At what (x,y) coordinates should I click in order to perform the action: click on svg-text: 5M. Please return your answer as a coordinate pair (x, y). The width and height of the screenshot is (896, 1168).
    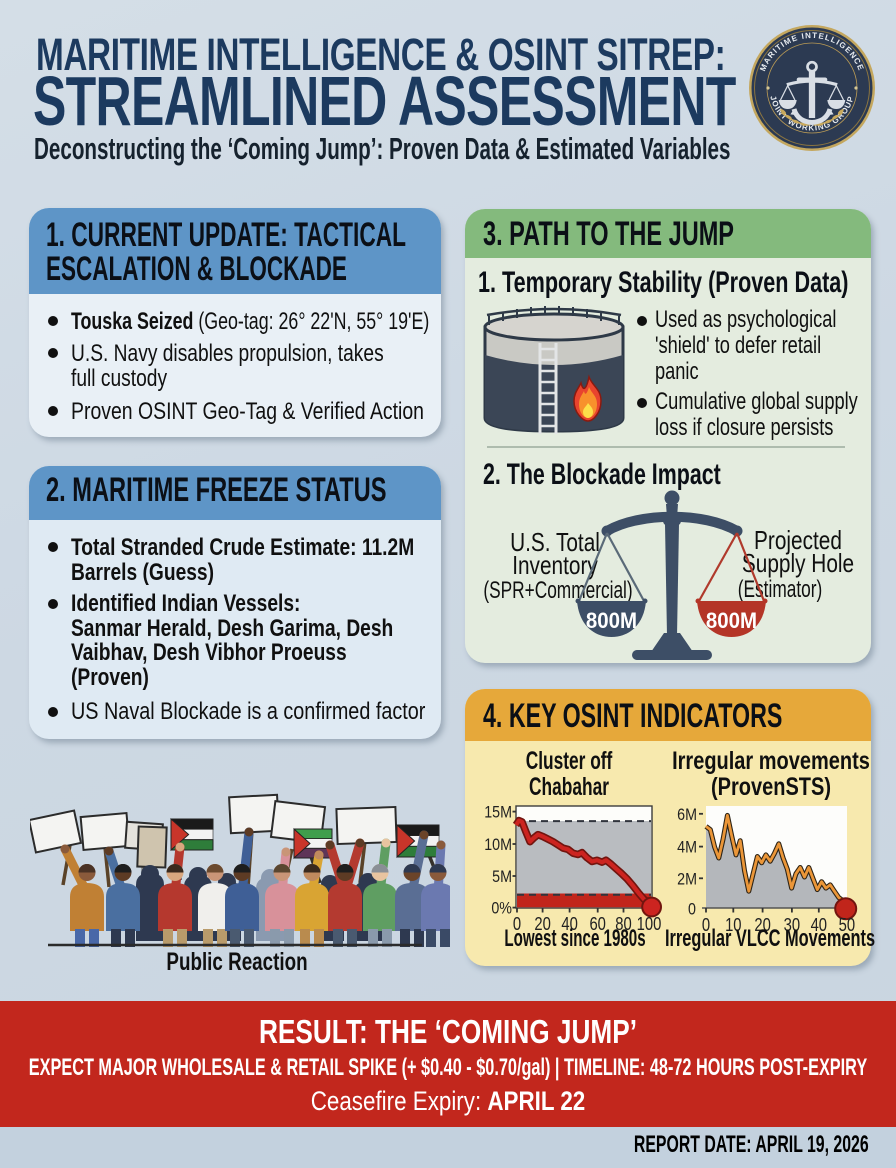
    Looking at the image, I should click on (502, 877).